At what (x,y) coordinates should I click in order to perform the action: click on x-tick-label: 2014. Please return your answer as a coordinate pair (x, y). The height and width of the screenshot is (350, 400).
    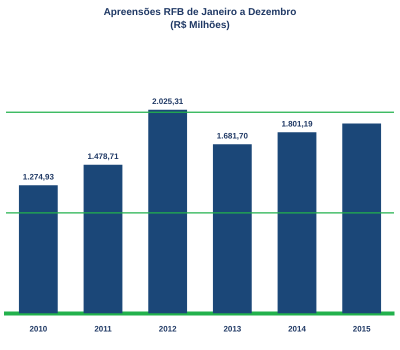
    Looking at the image, I should click on (297, 329).